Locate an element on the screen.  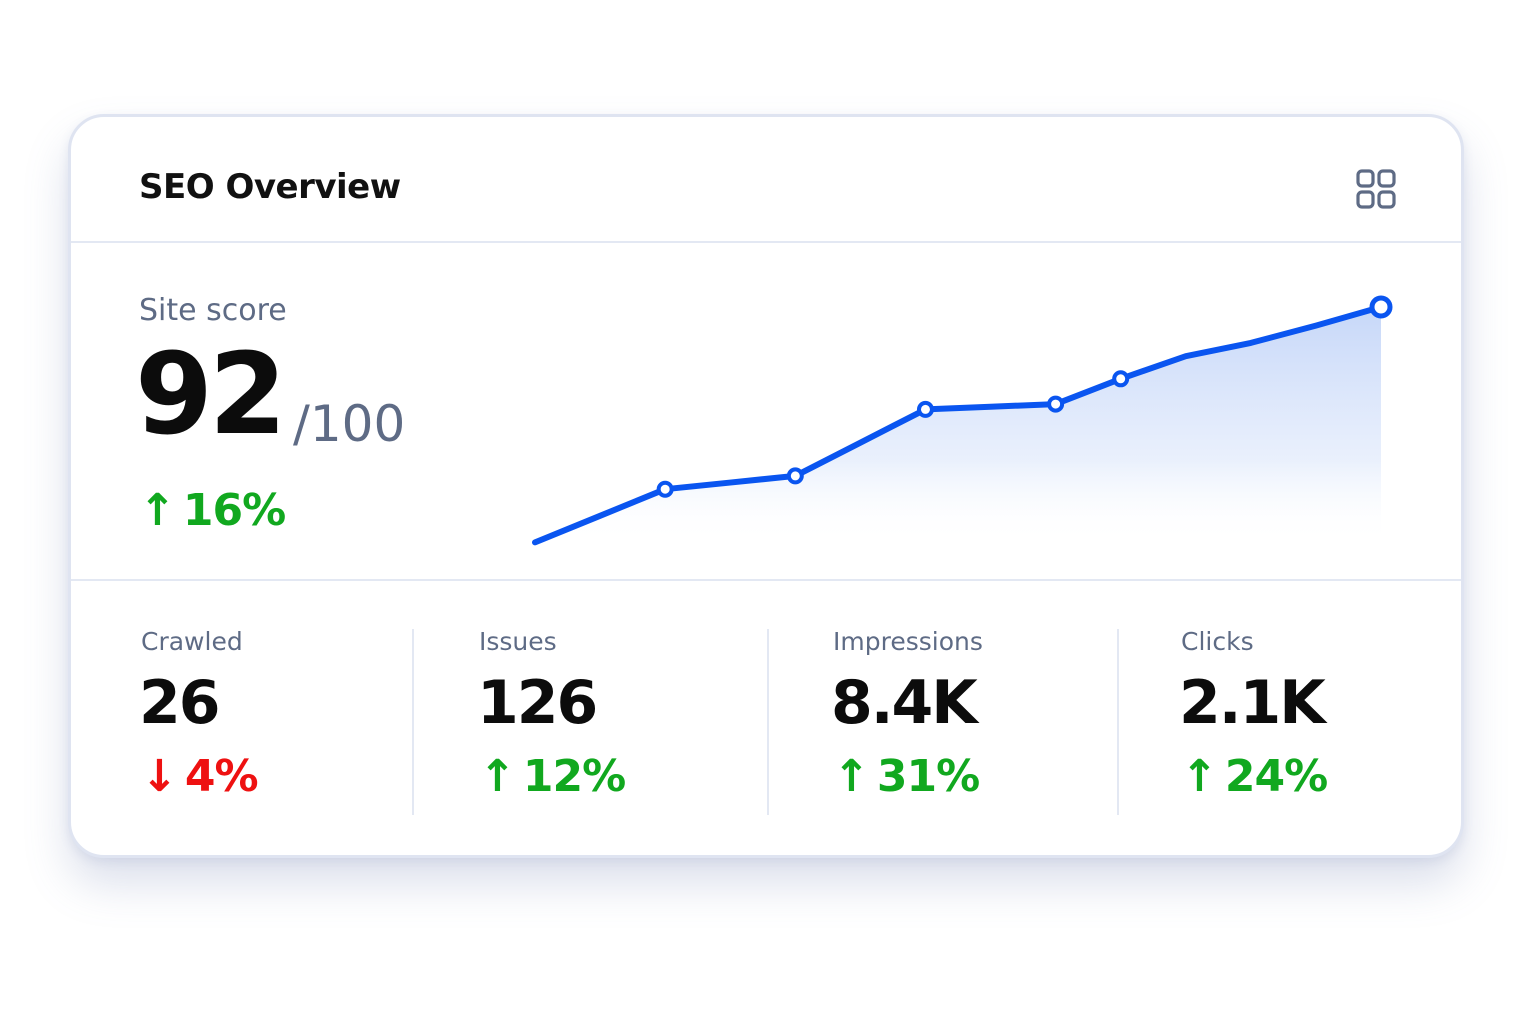
site-score-label: Site score is located at coordinates (213, 310).